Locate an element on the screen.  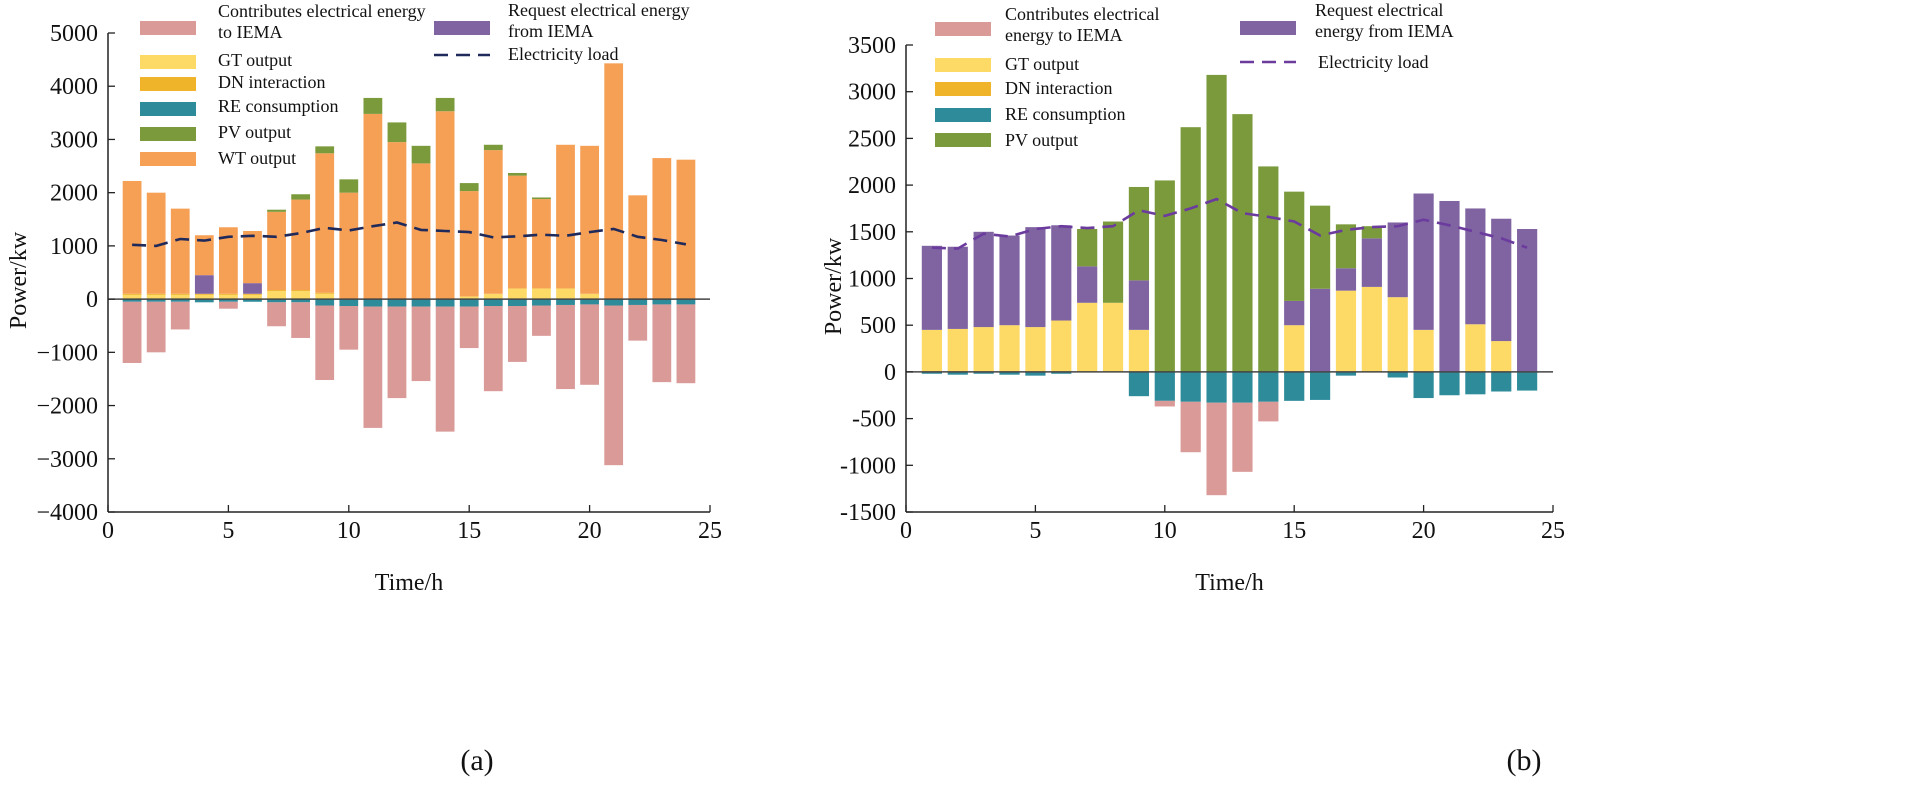
legend-label-line: RE consumption is located at coordinates (278, 106).